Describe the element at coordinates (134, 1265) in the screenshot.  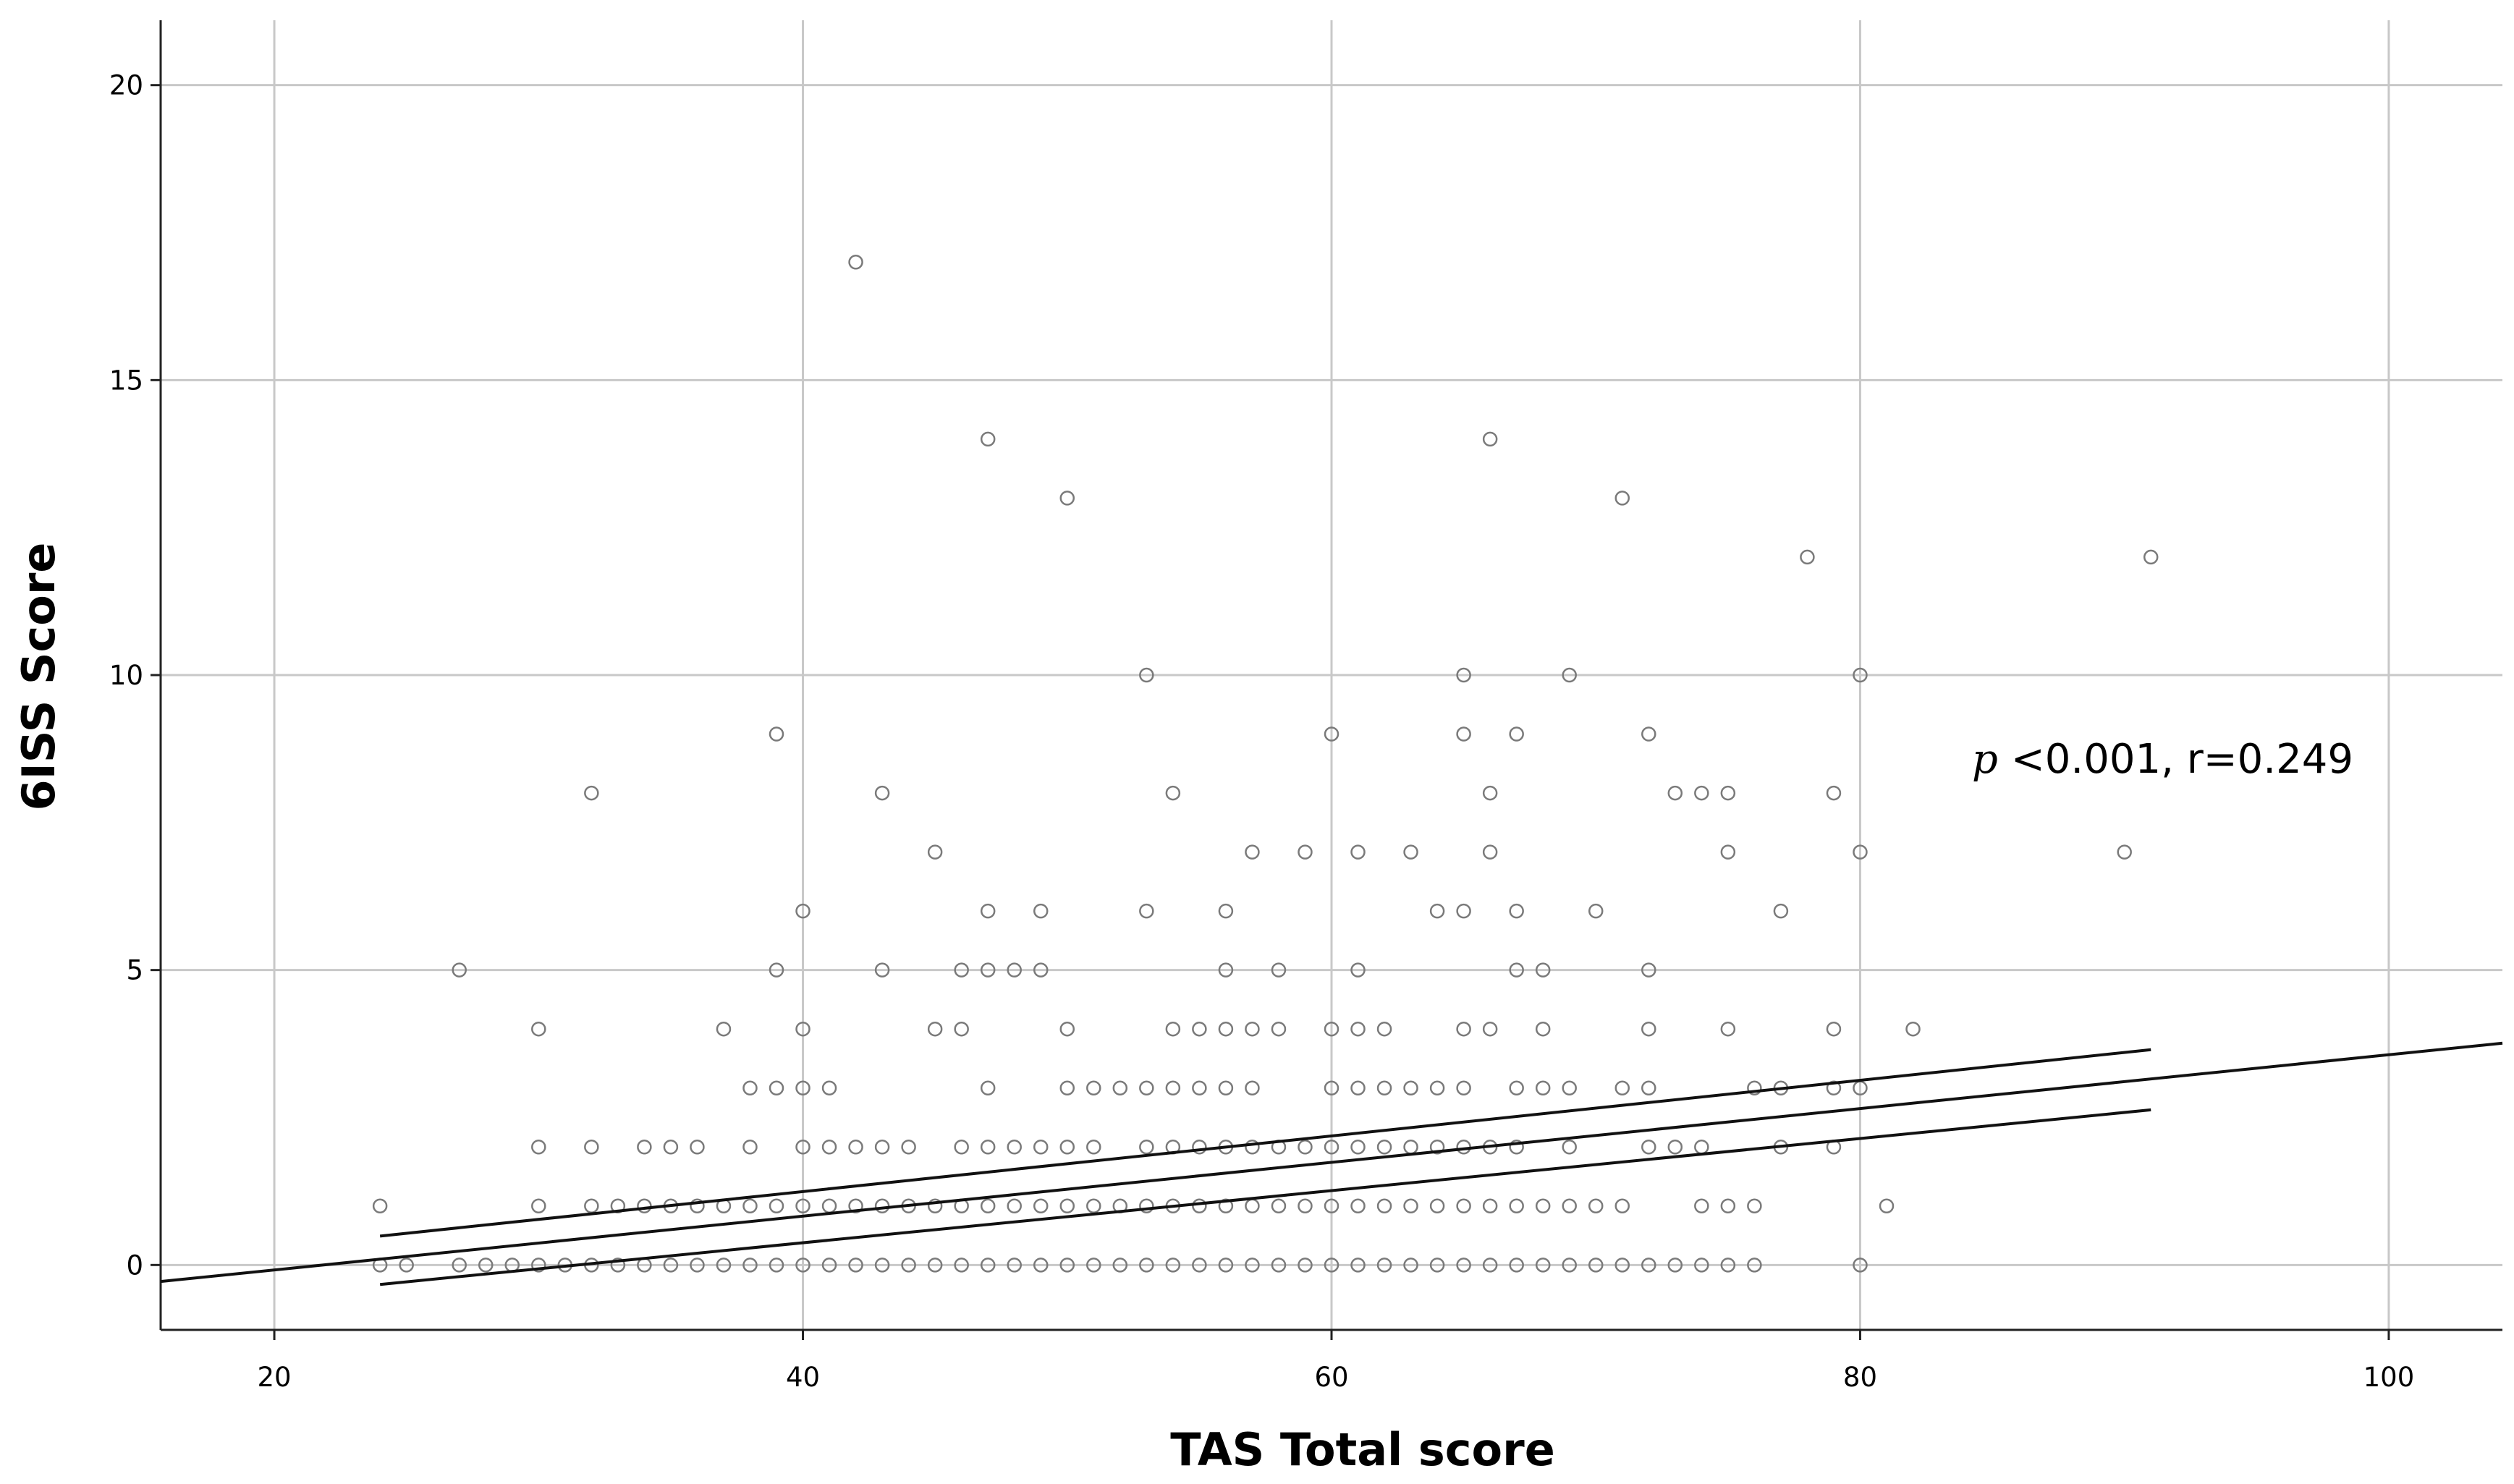
I see `y-tick-label: 0` at that location.